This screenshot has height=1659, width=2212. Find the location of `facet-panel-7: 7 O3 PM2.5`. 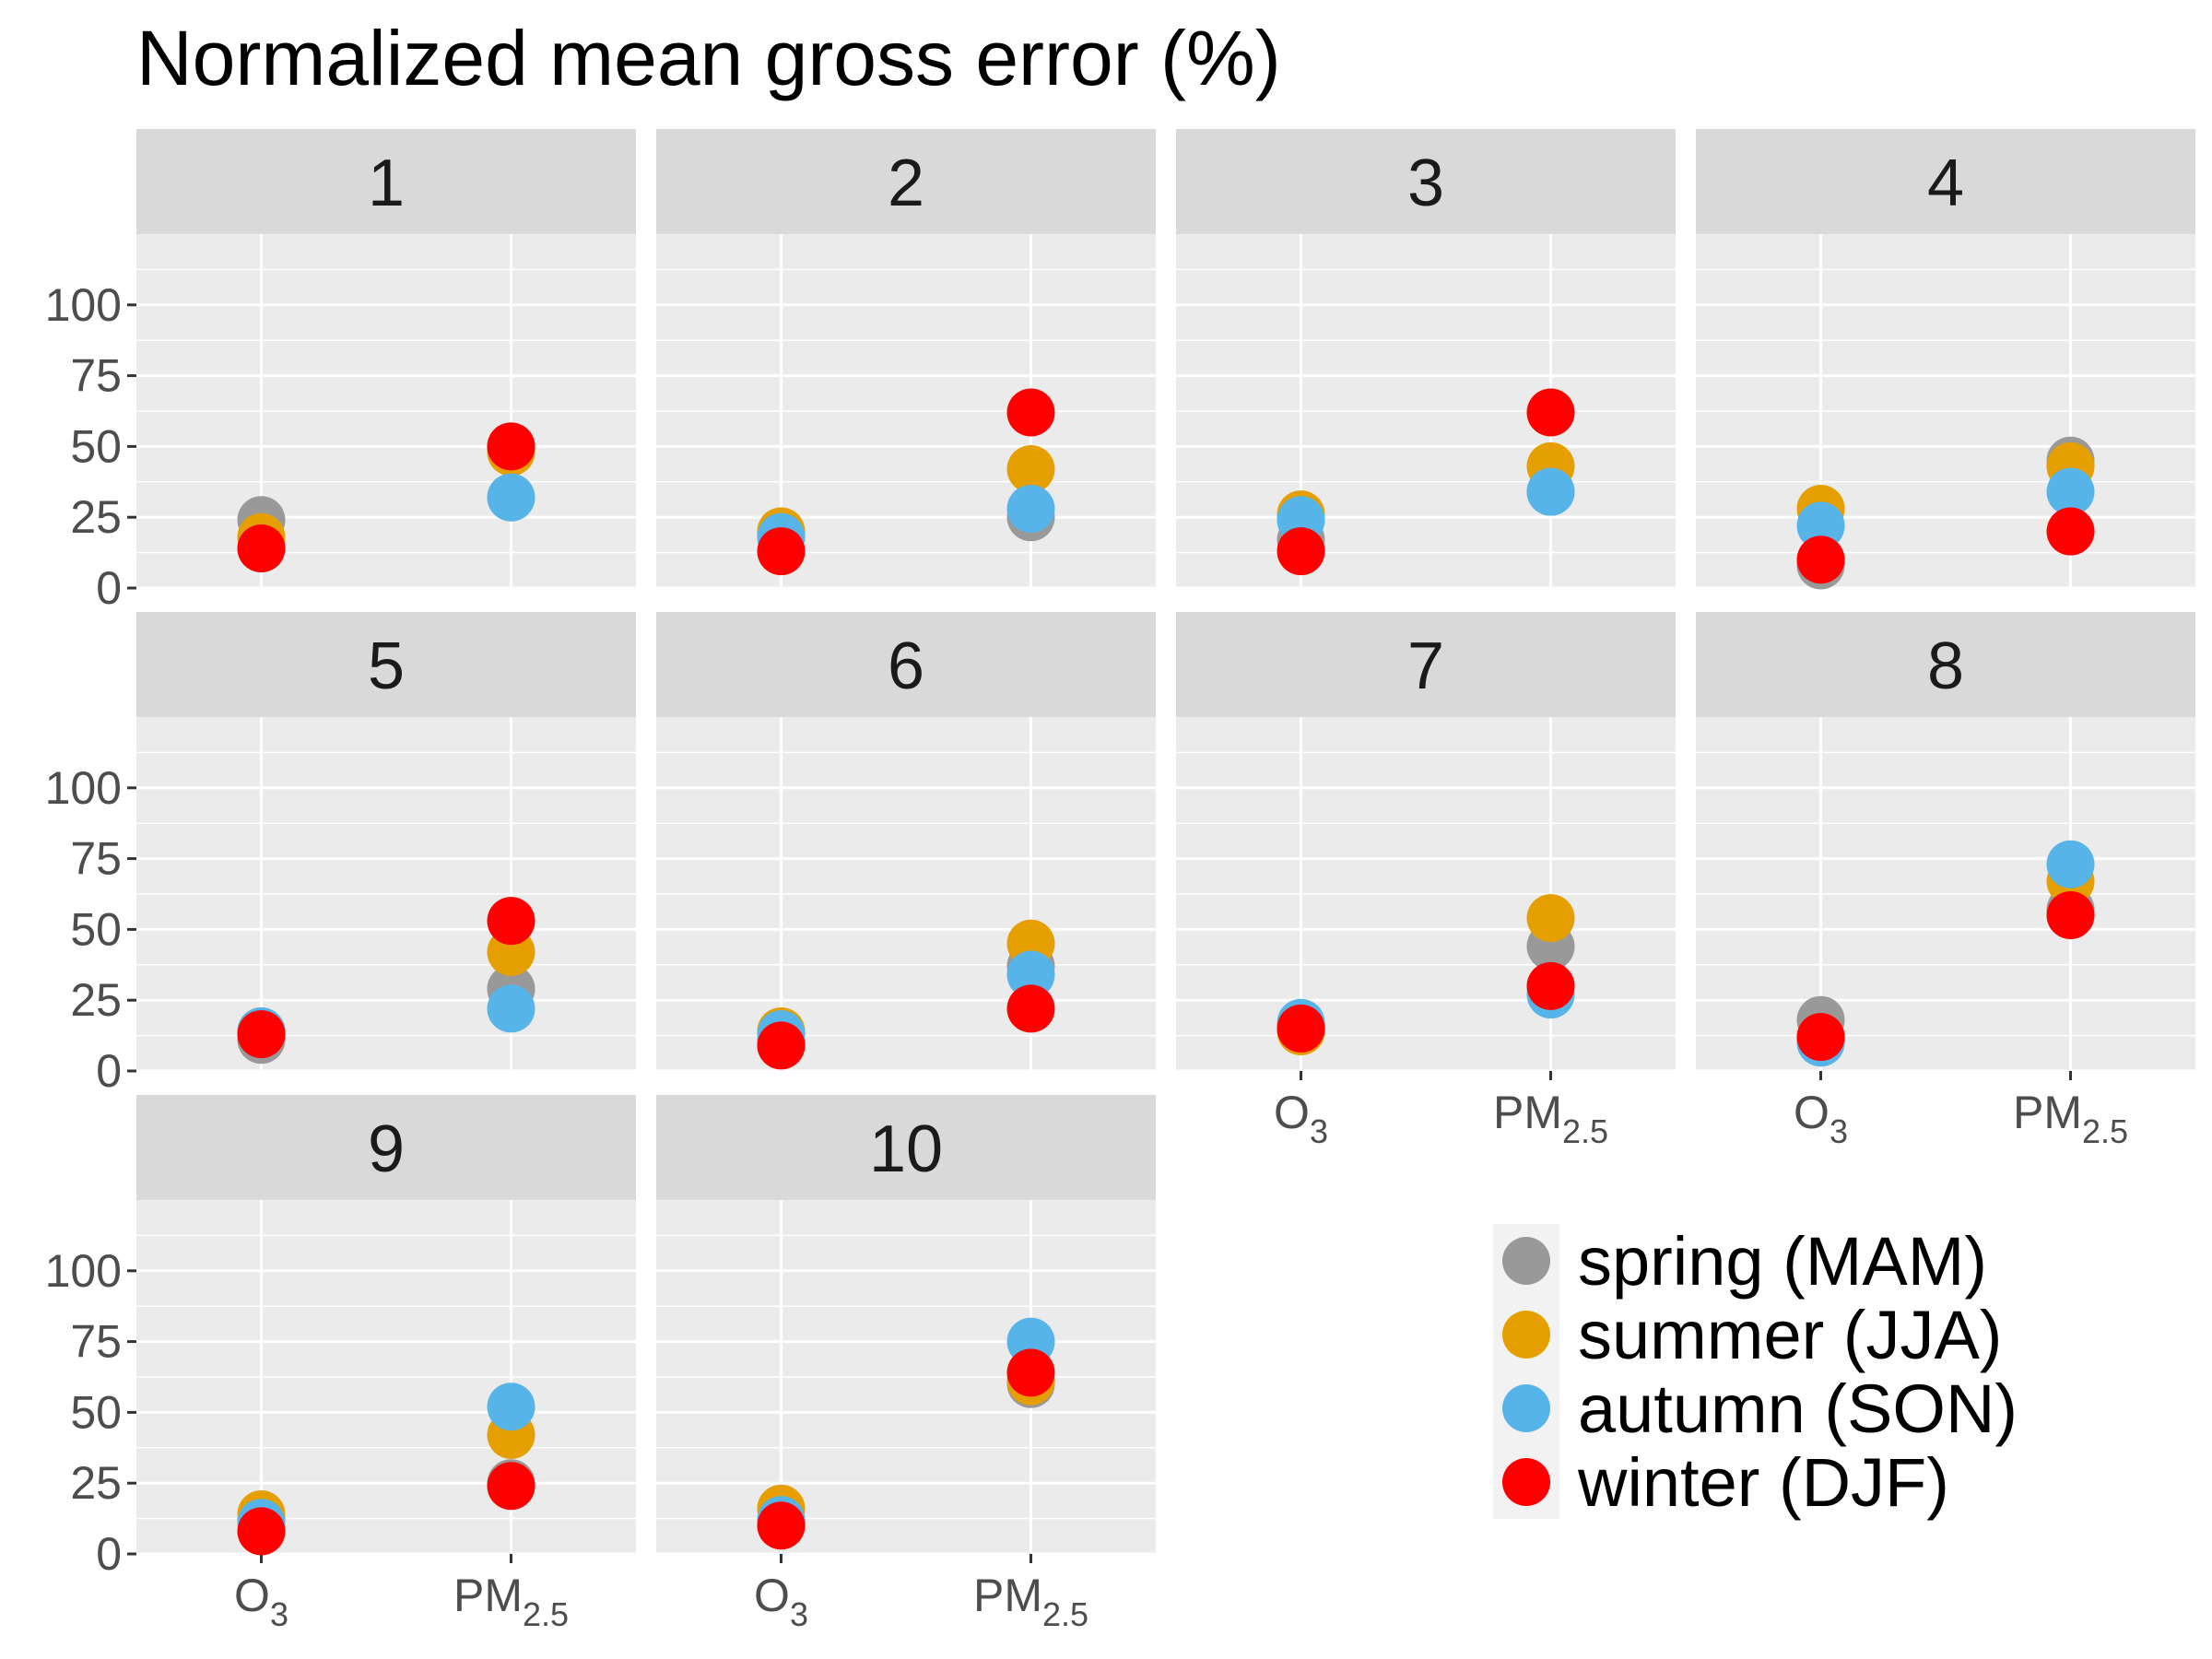

facet-panel-7: 7 O3 PM2.5 is located at coordinates (1426, 881).